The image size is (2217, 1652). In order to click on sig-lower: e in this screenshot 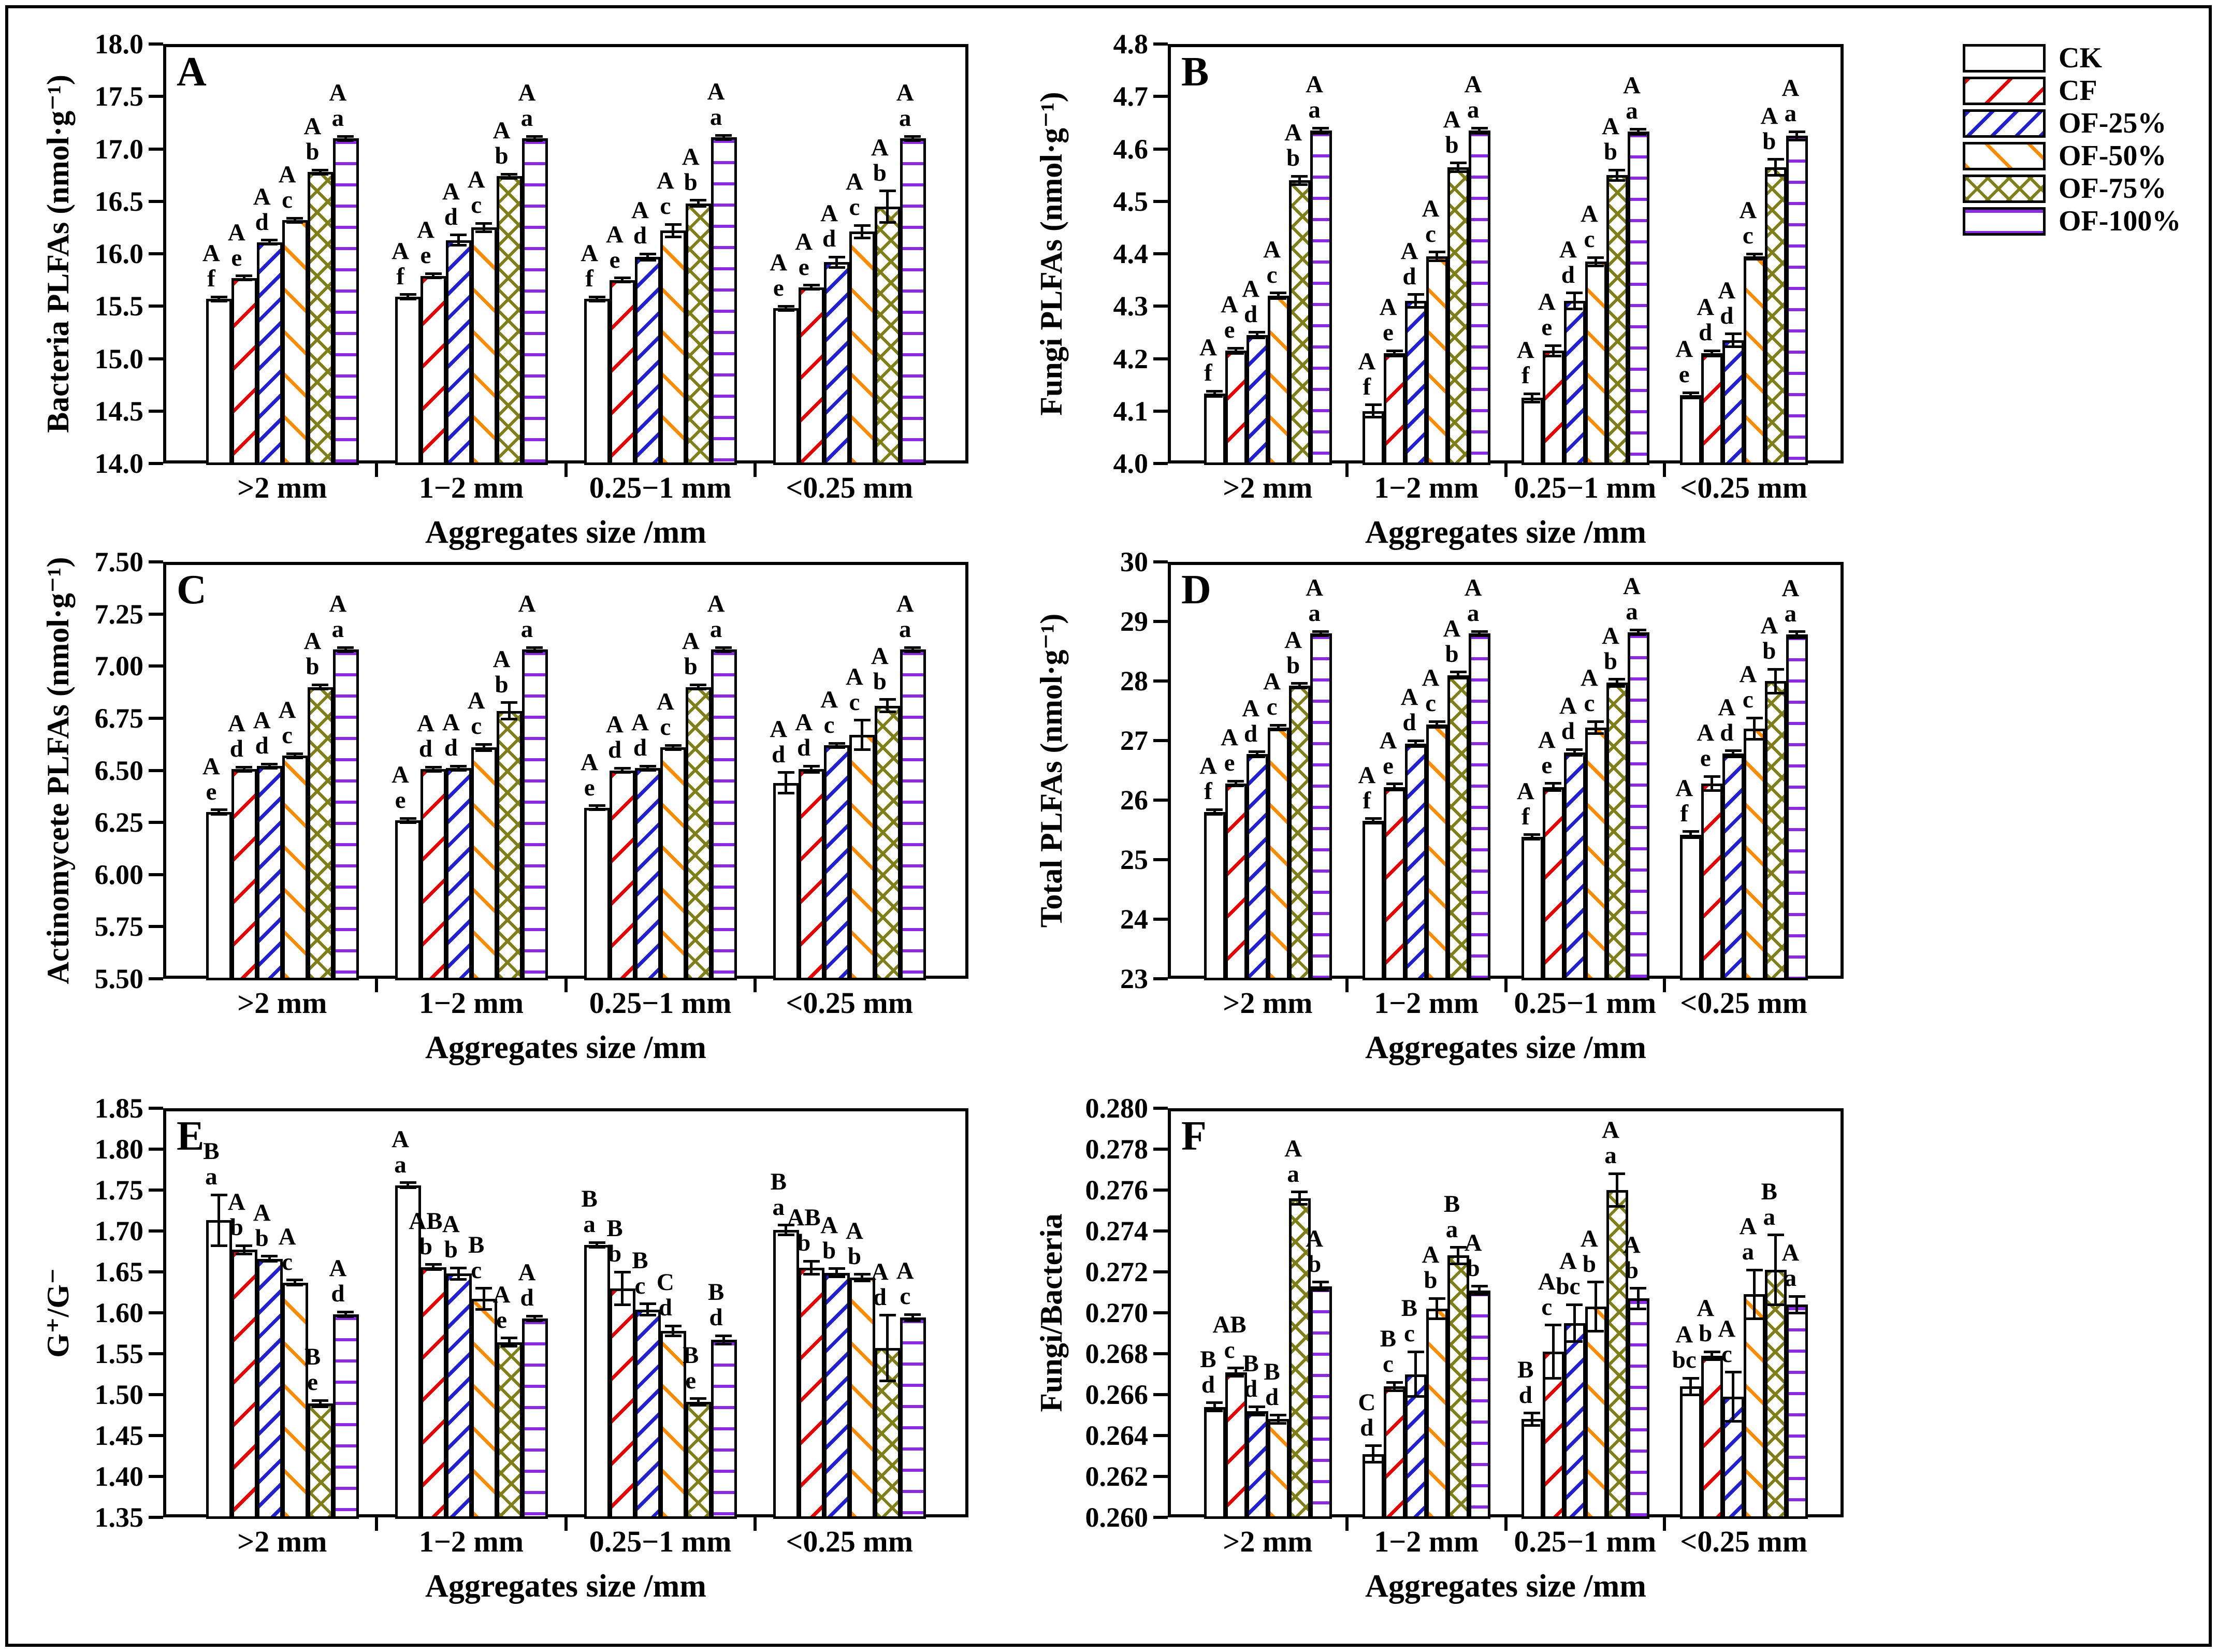, I will do `click(236, 257)`.